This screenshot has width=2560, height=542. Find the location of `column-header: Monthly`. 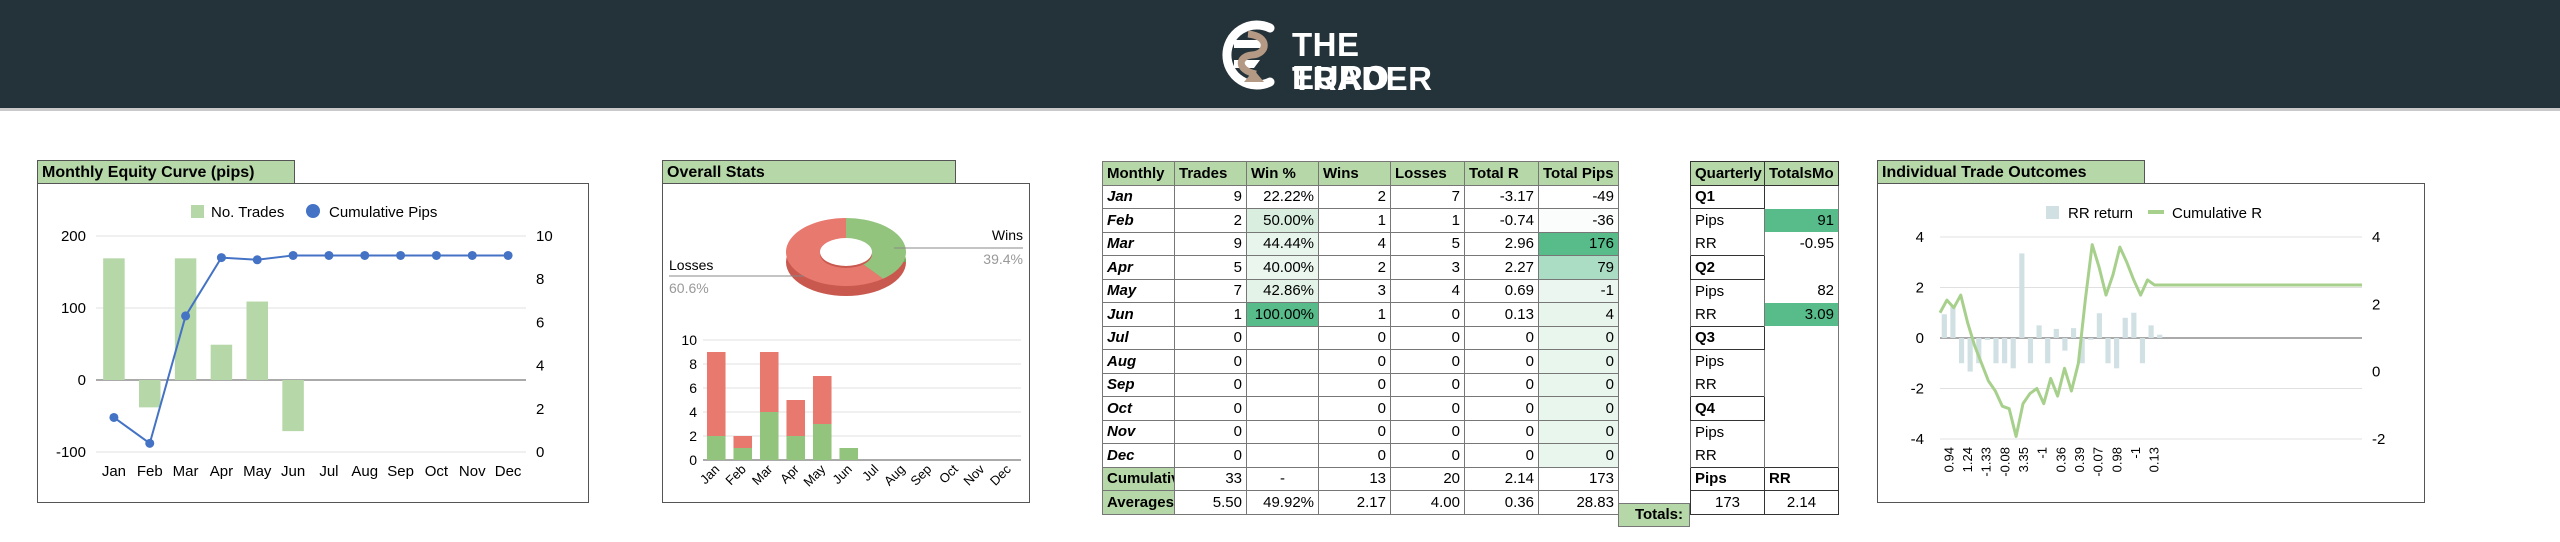

column-header: Monthly is located at coordinates (1138, 173).